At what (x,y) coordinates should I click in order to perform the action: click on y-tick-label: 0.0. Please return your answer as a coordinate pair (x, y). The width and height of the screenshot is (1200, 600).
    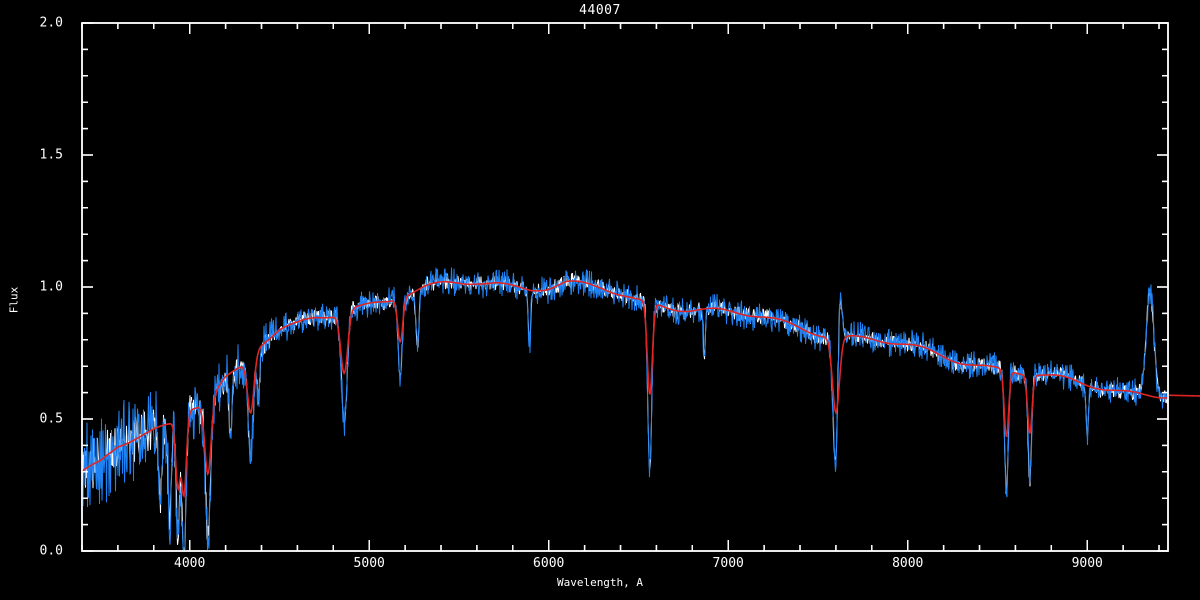
    Looking at the image, I should click on (51, 551).